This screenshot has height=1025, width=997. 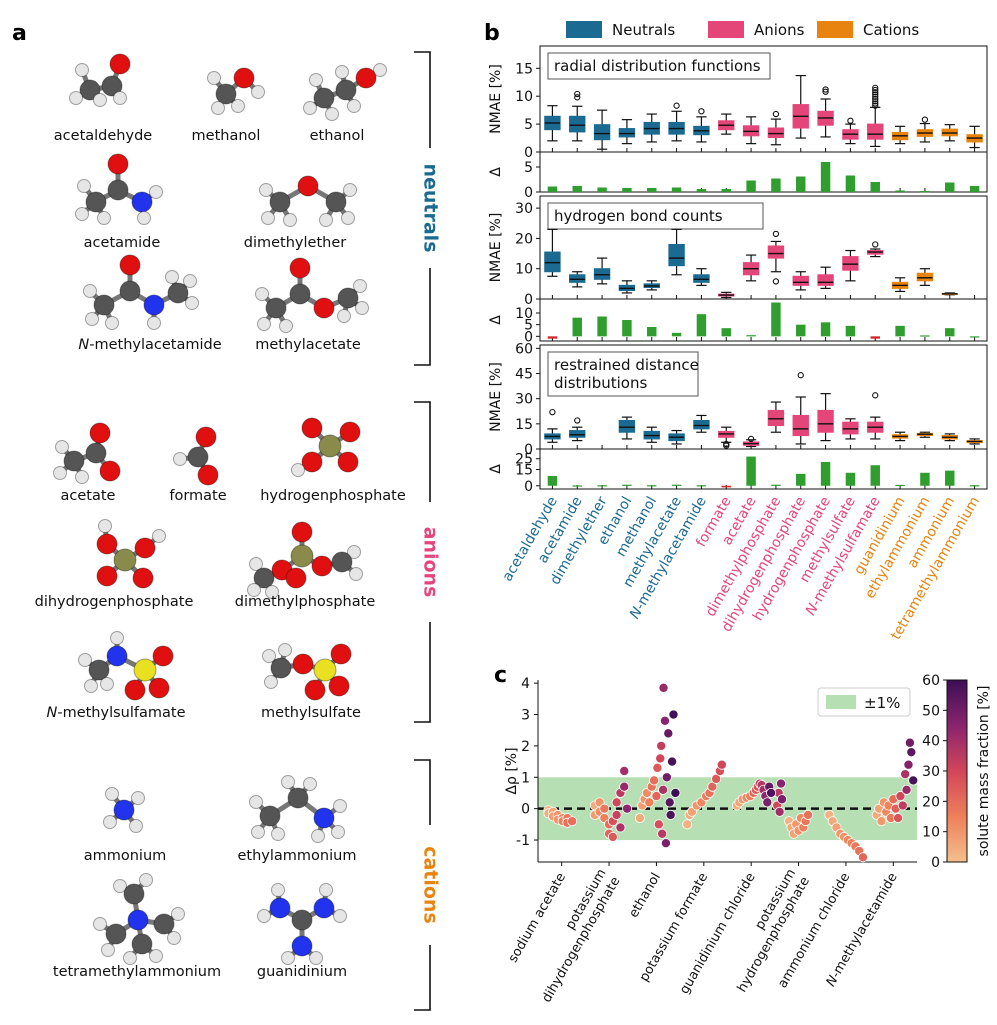 What do you see at coordinates (137, 972) in the screenshot?
I see `molecule-label: tetramethylammonium` at bounding box center [137, 972].